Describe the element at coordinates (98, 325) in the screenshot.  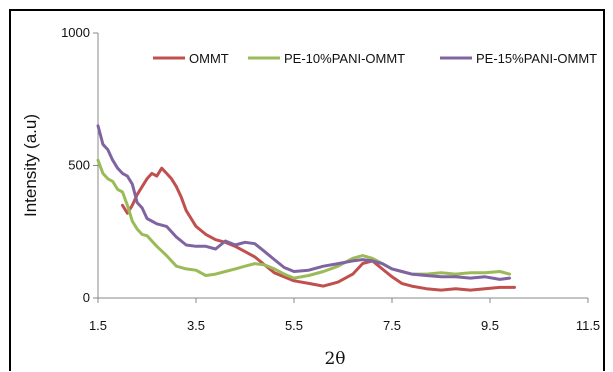
I see `x-tick-label: 1.5` at that location.